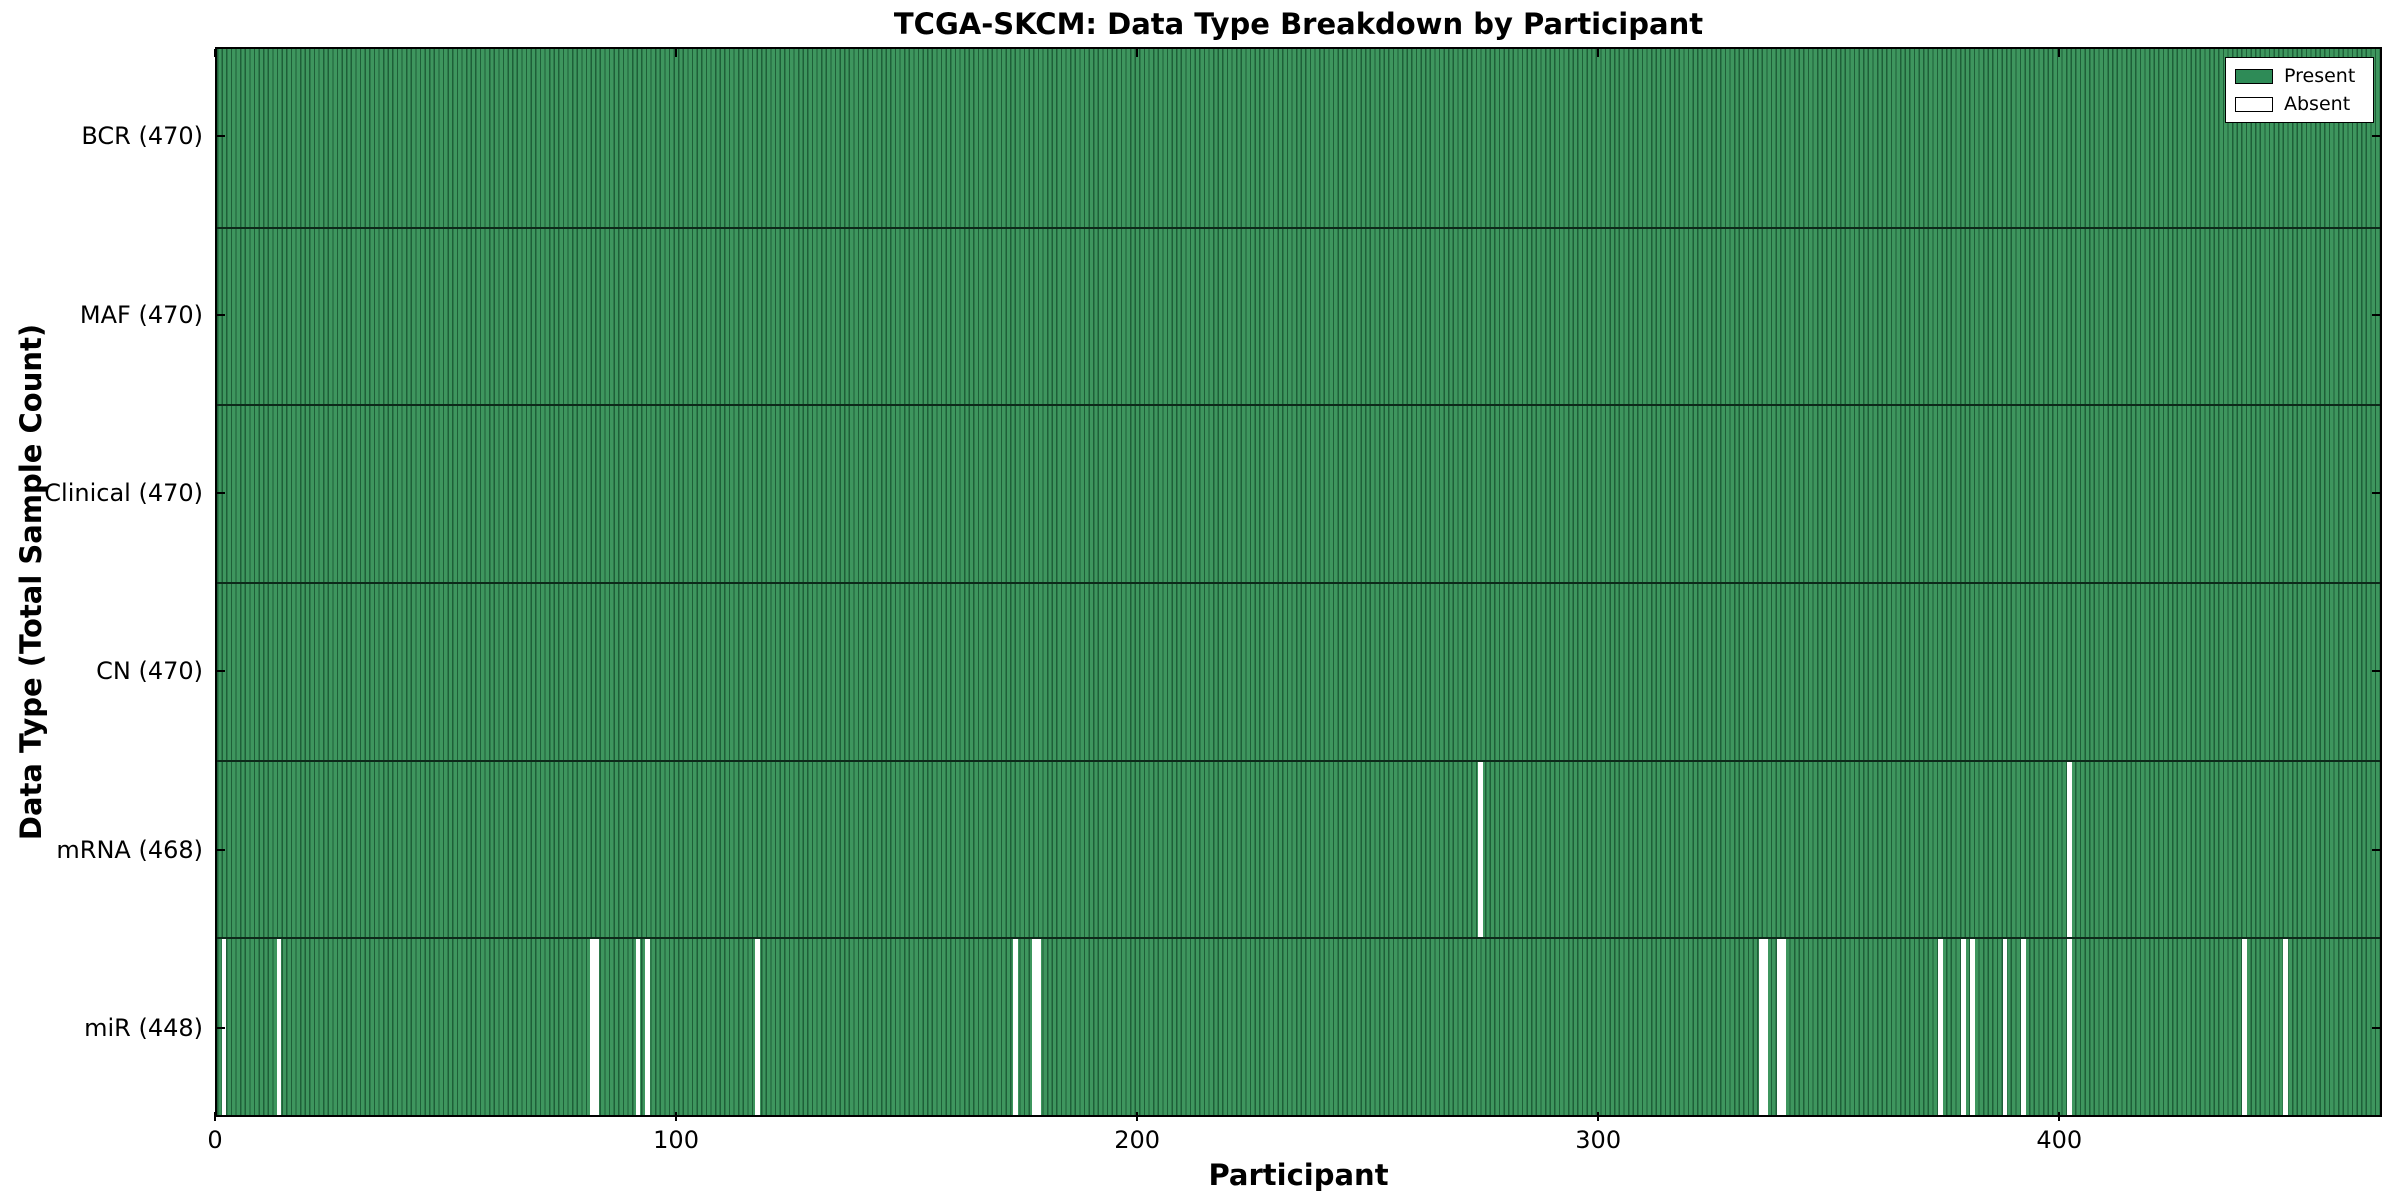  What do you see at coordinates (1298, 1026) in the screenshot?
I see `heatmap-row-mir` at bounding box center [1298, 1026].